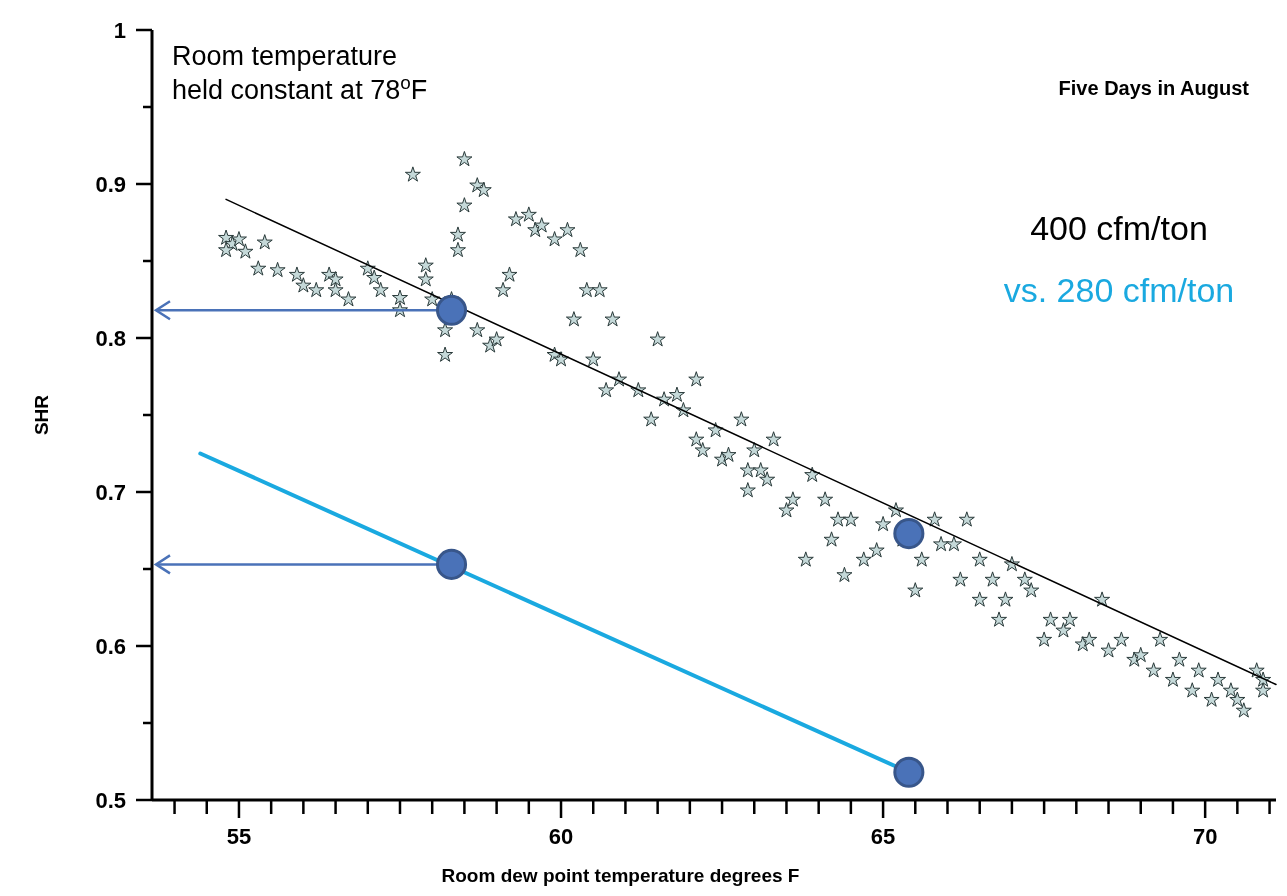 This screenshot has height=896, width=1287. I want to click on y-tick-label: 0.6, so click(110, 646).